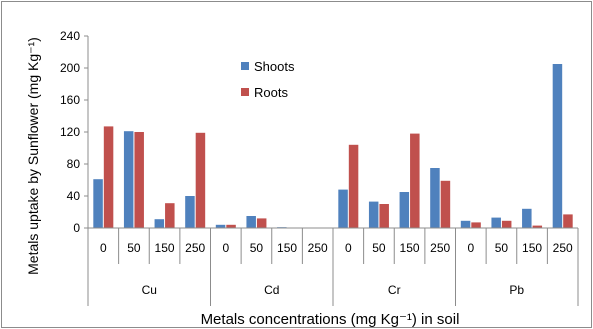  What do you see at coordinates (330, 319) in the screenshot?
I see `x-axis-title: Metals concentrations (mg Kg⁻¹) in soil` at bounding box center [330, 319].